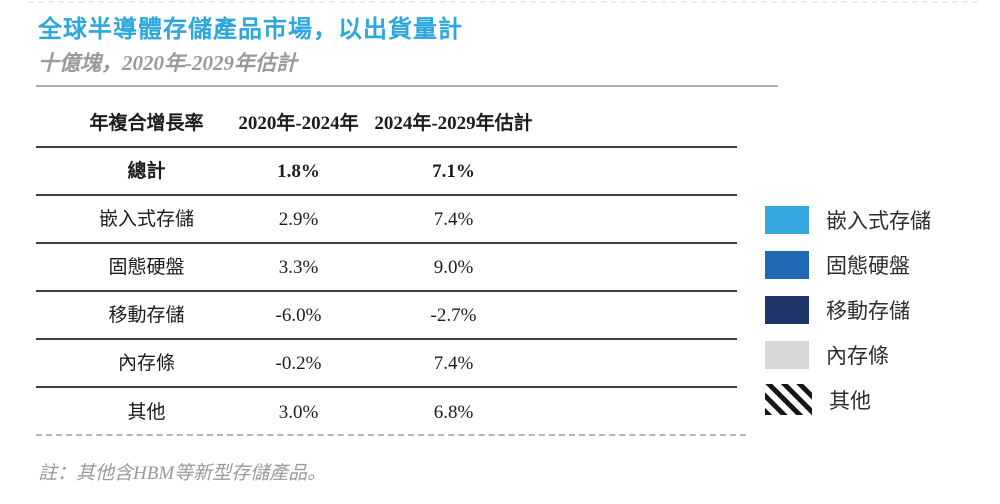 Image resolution: width=1000 pixels, height=504 pixels. What do you see at coordinates (146, 267) in the screenshot?
I see `row-label: 固態硬盤` at bounding box center [146, 267].